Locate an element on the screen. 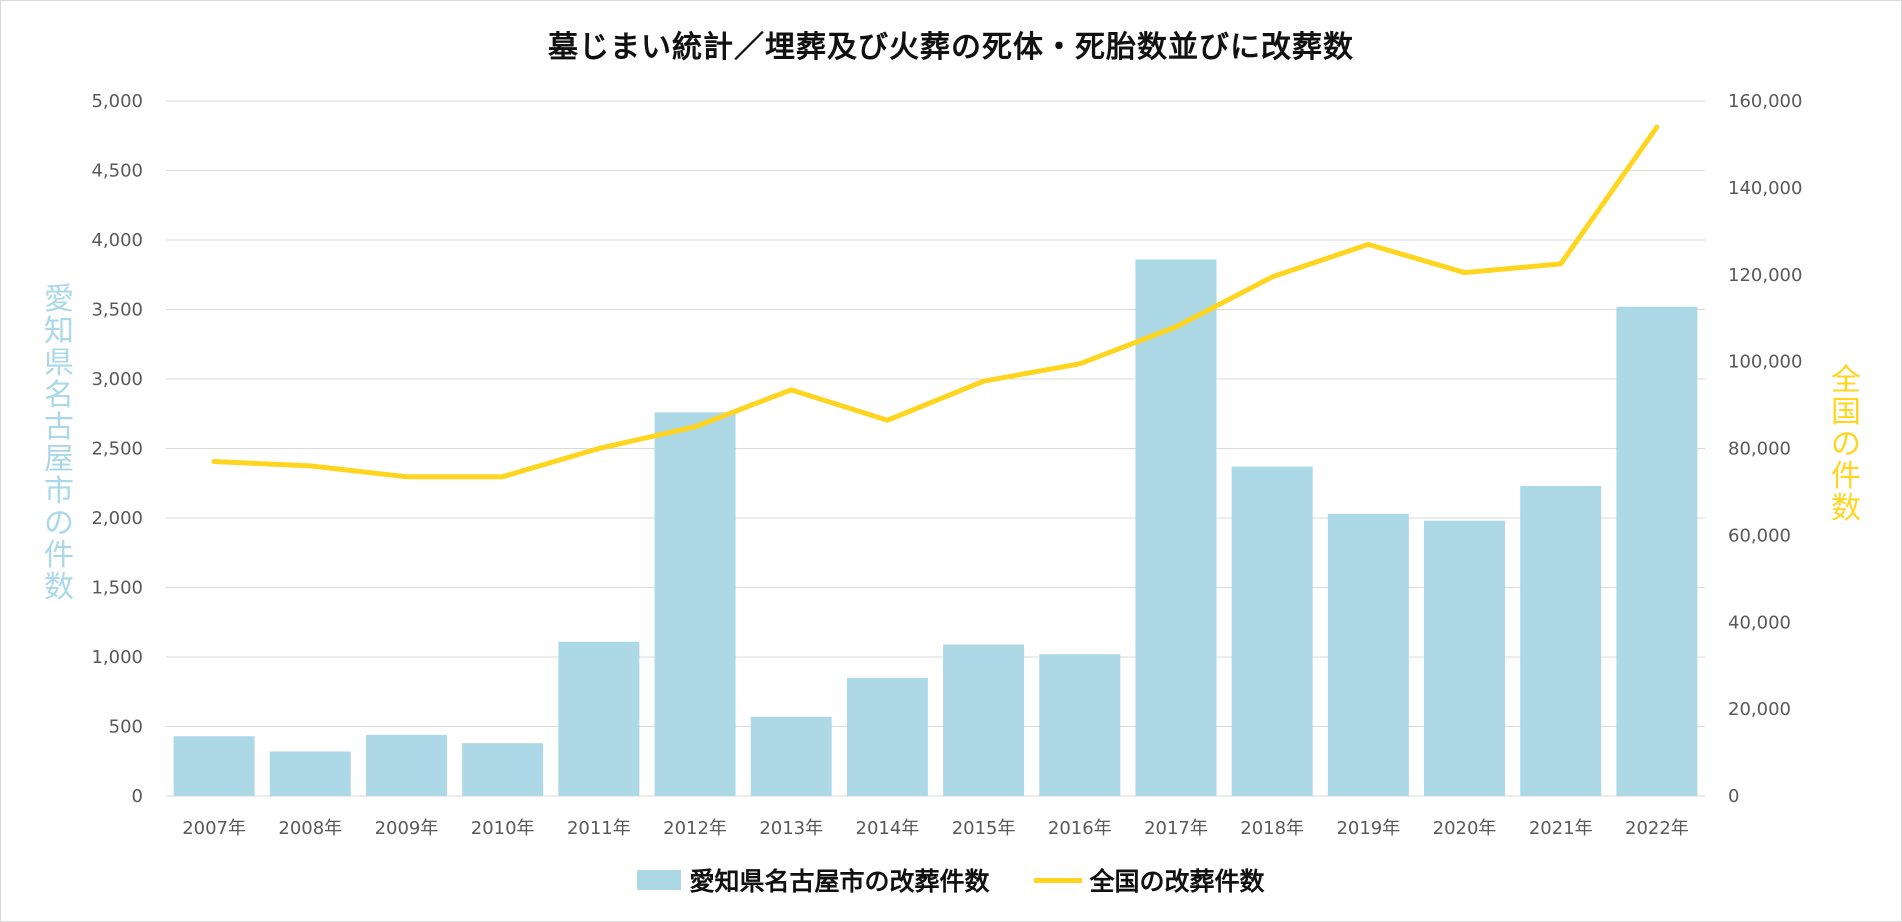 This screenshot has height=922, width=1902. right-tick-label: 120,000 is located at coordinates (1765, 275).